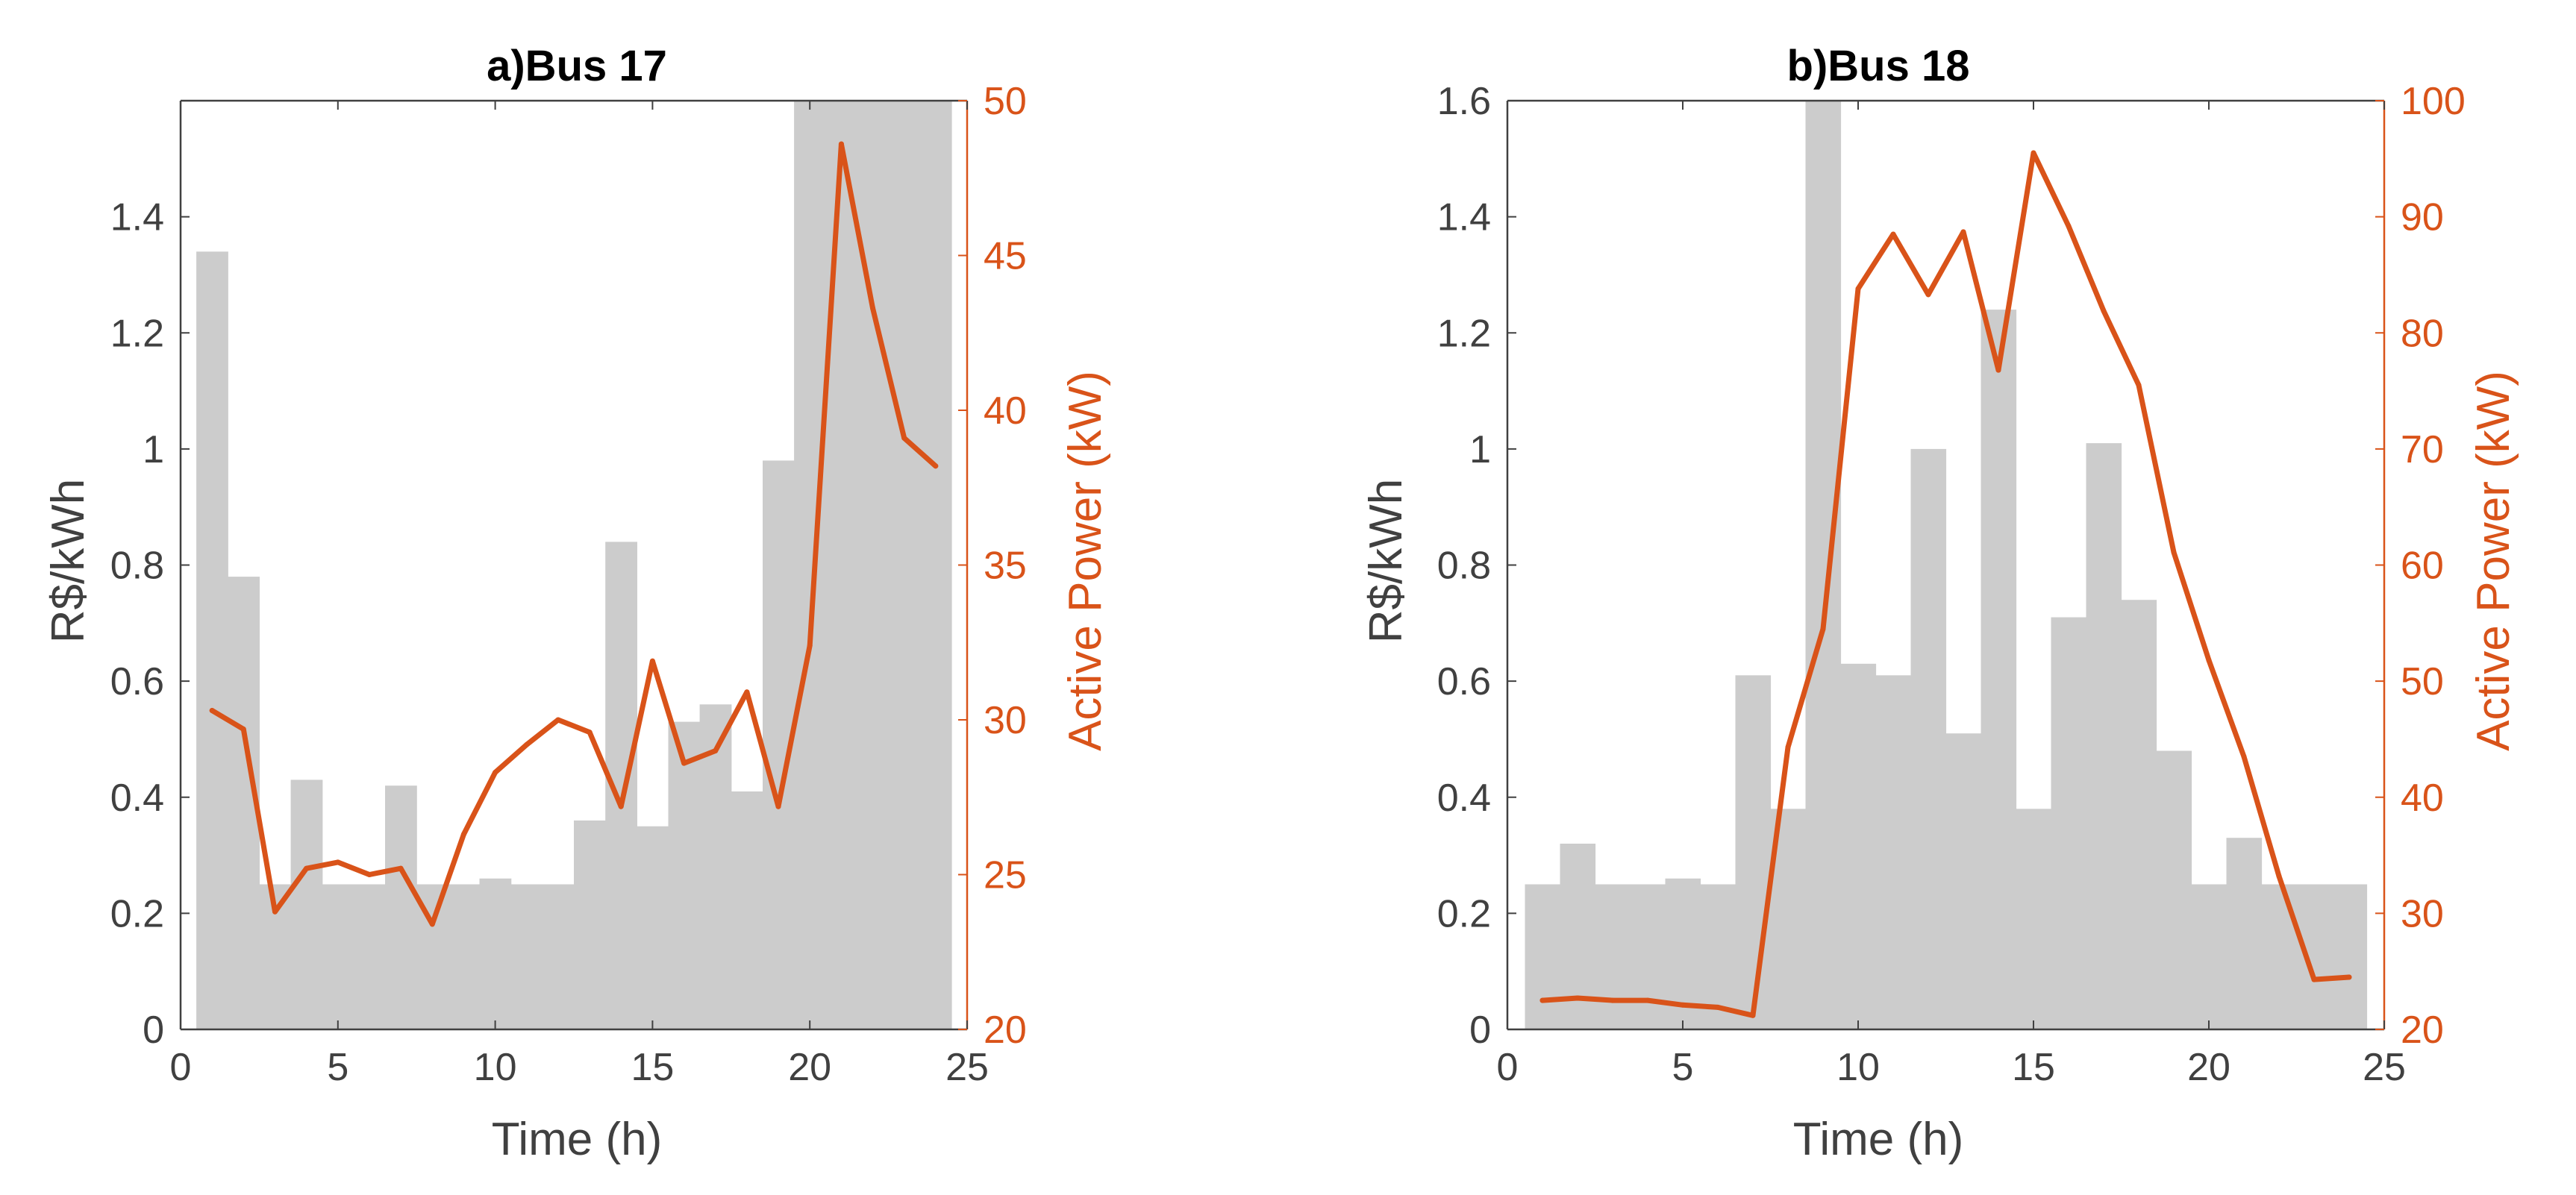  What do you see at coordinates (1005, 876) in the screenshot?
I see `y2-tick-label: 25` at bounding box center [1005, 876].